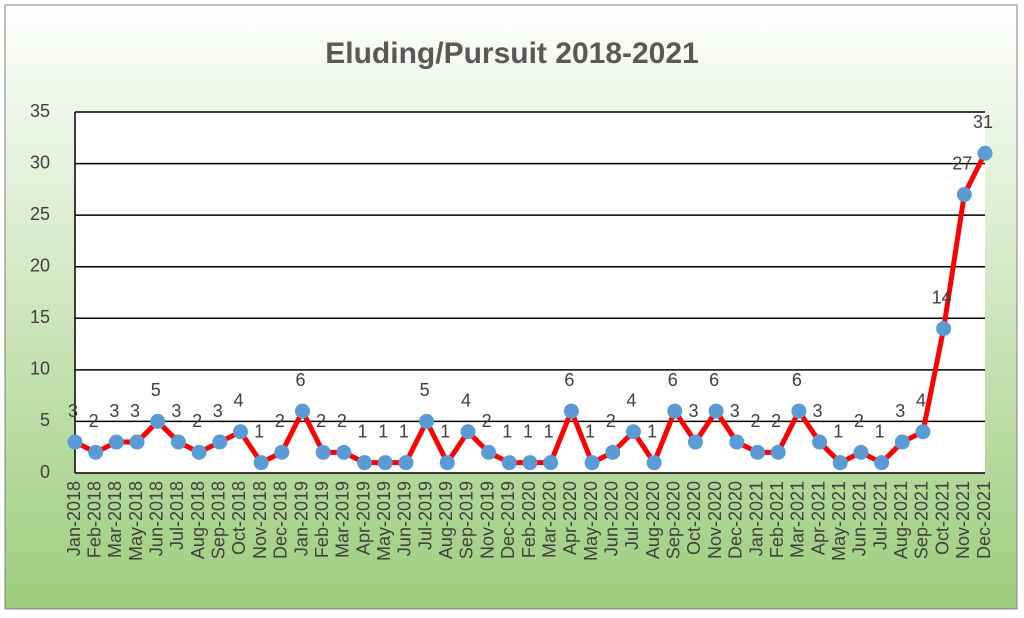  Describe the element at coordinates (508, 520) in the screenshot. I see `x-tick-label: Dec-2019` at that location.